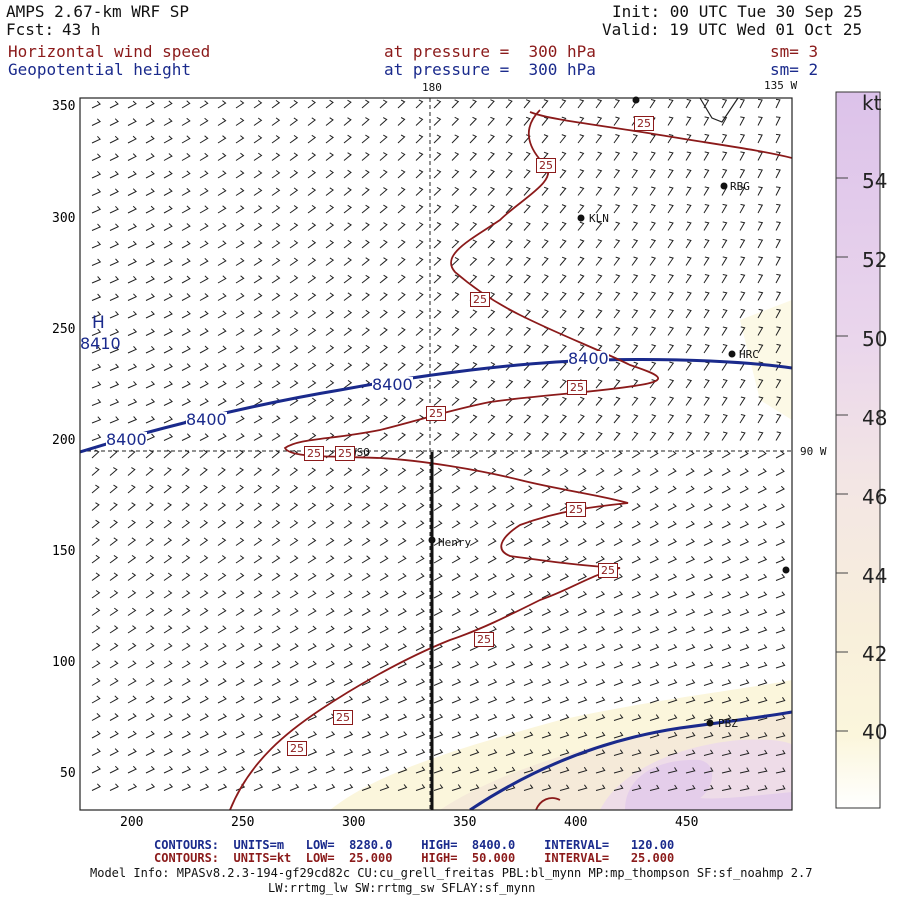 The image size is (900, 900). What do you see at coordinates (875, 654) in the screenshot?
I see `colorbar-tick: 42` at bounding box center [875, 654].